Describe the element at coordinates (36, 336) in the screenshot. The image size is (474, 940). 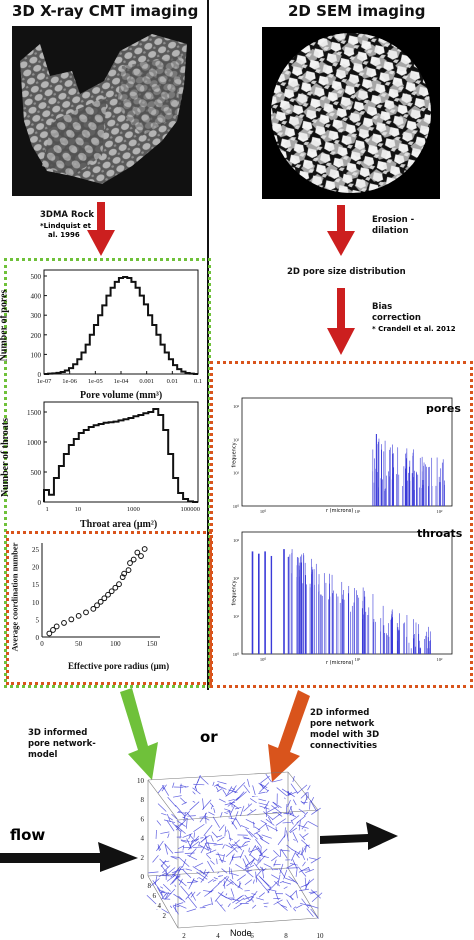
I see `pv-ytick: 200` at that location.